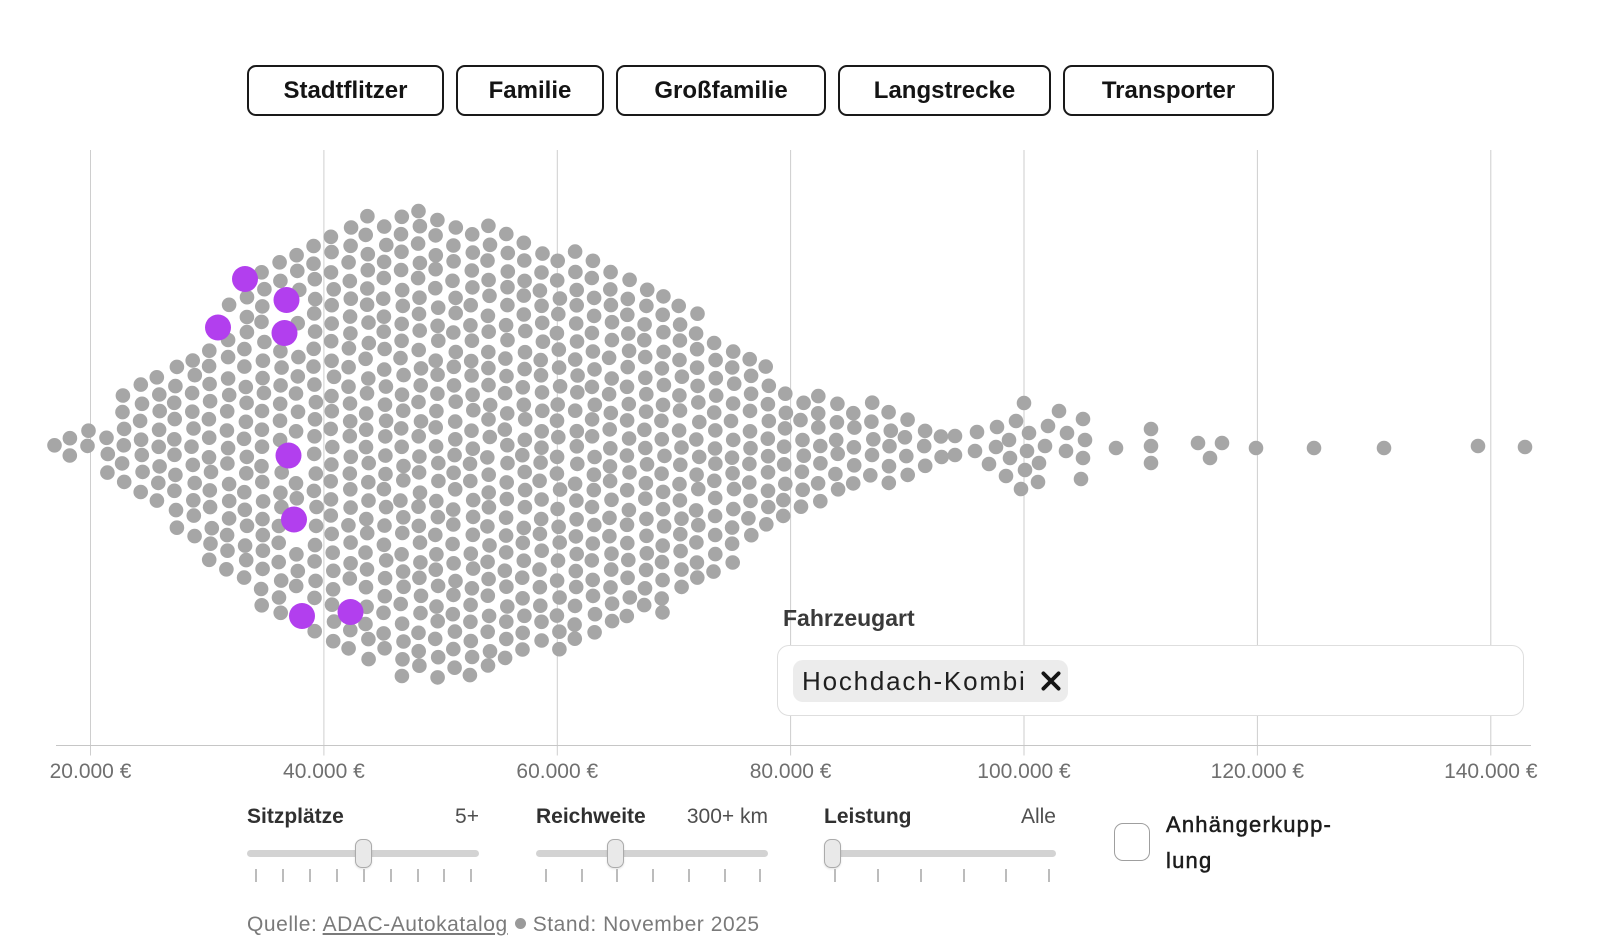 The height and width of the screenshot is (949, 1600). What do you see at coordinates (1024, 771) in the screenshot?
I see `svg-text: 100.000 €` at bounding box center [1024, 771].